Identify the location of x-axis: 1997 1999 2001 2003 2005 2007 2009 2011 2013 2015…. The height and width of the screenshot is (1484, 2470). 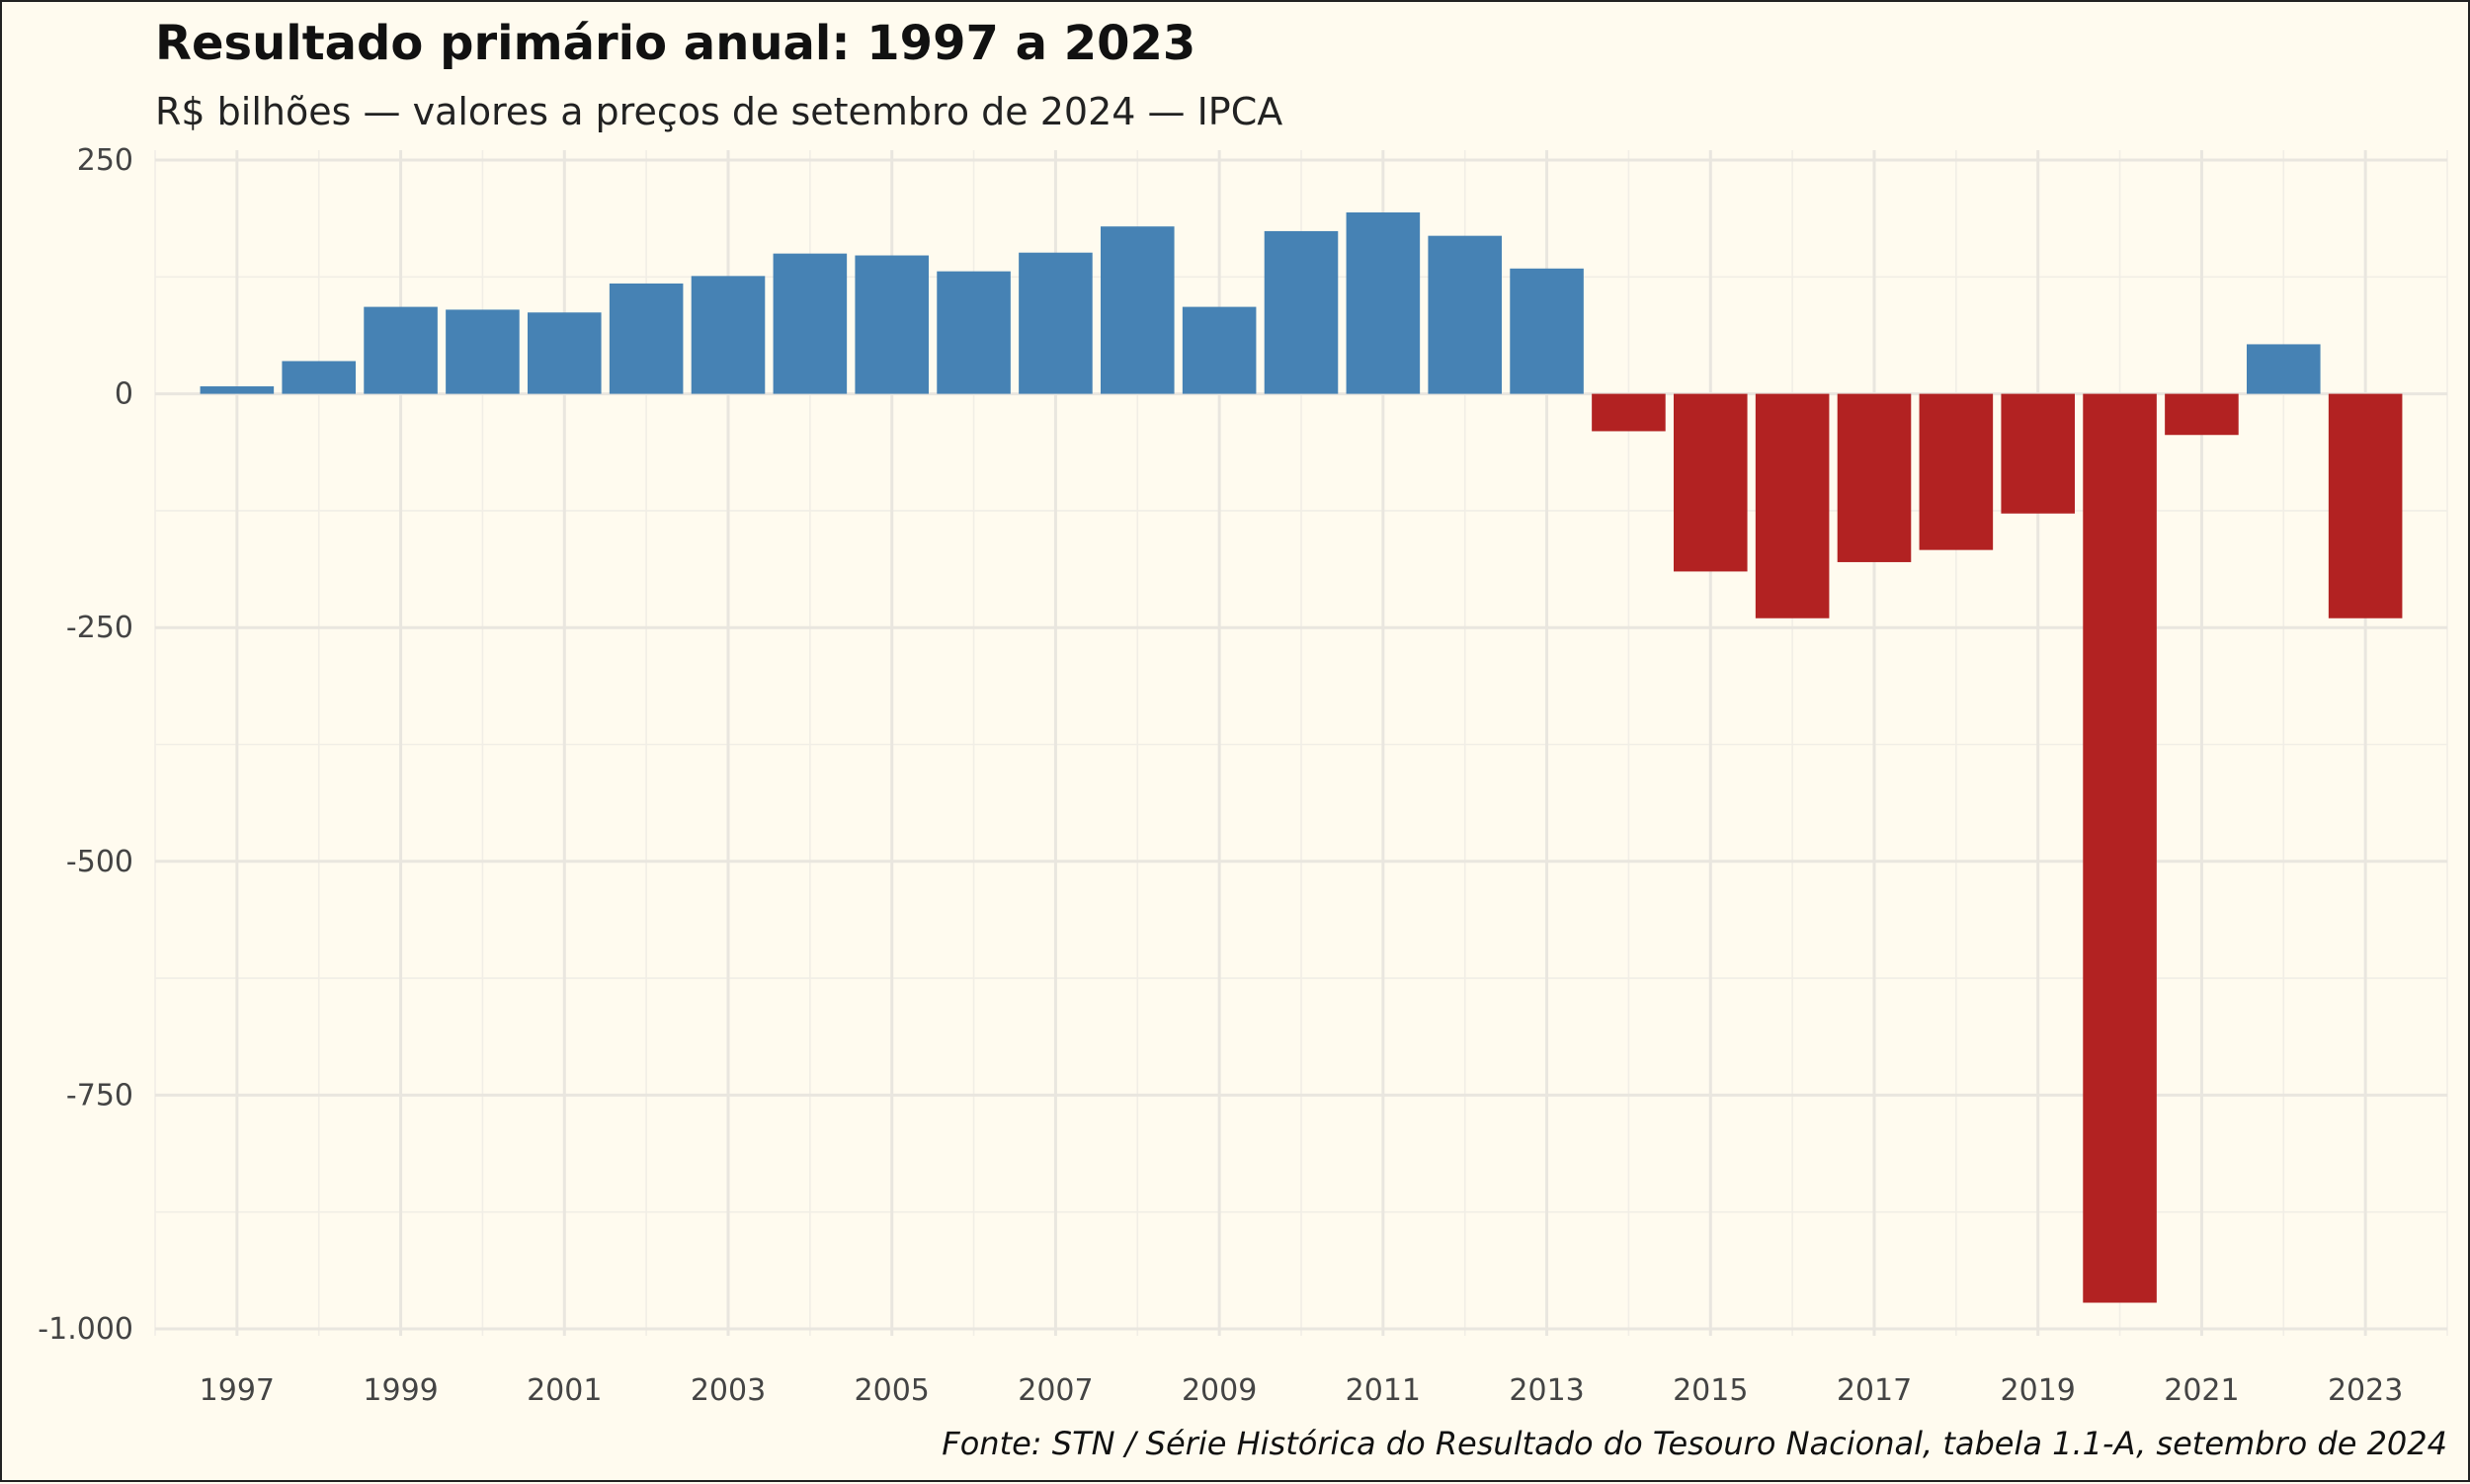
(1302, 1390).